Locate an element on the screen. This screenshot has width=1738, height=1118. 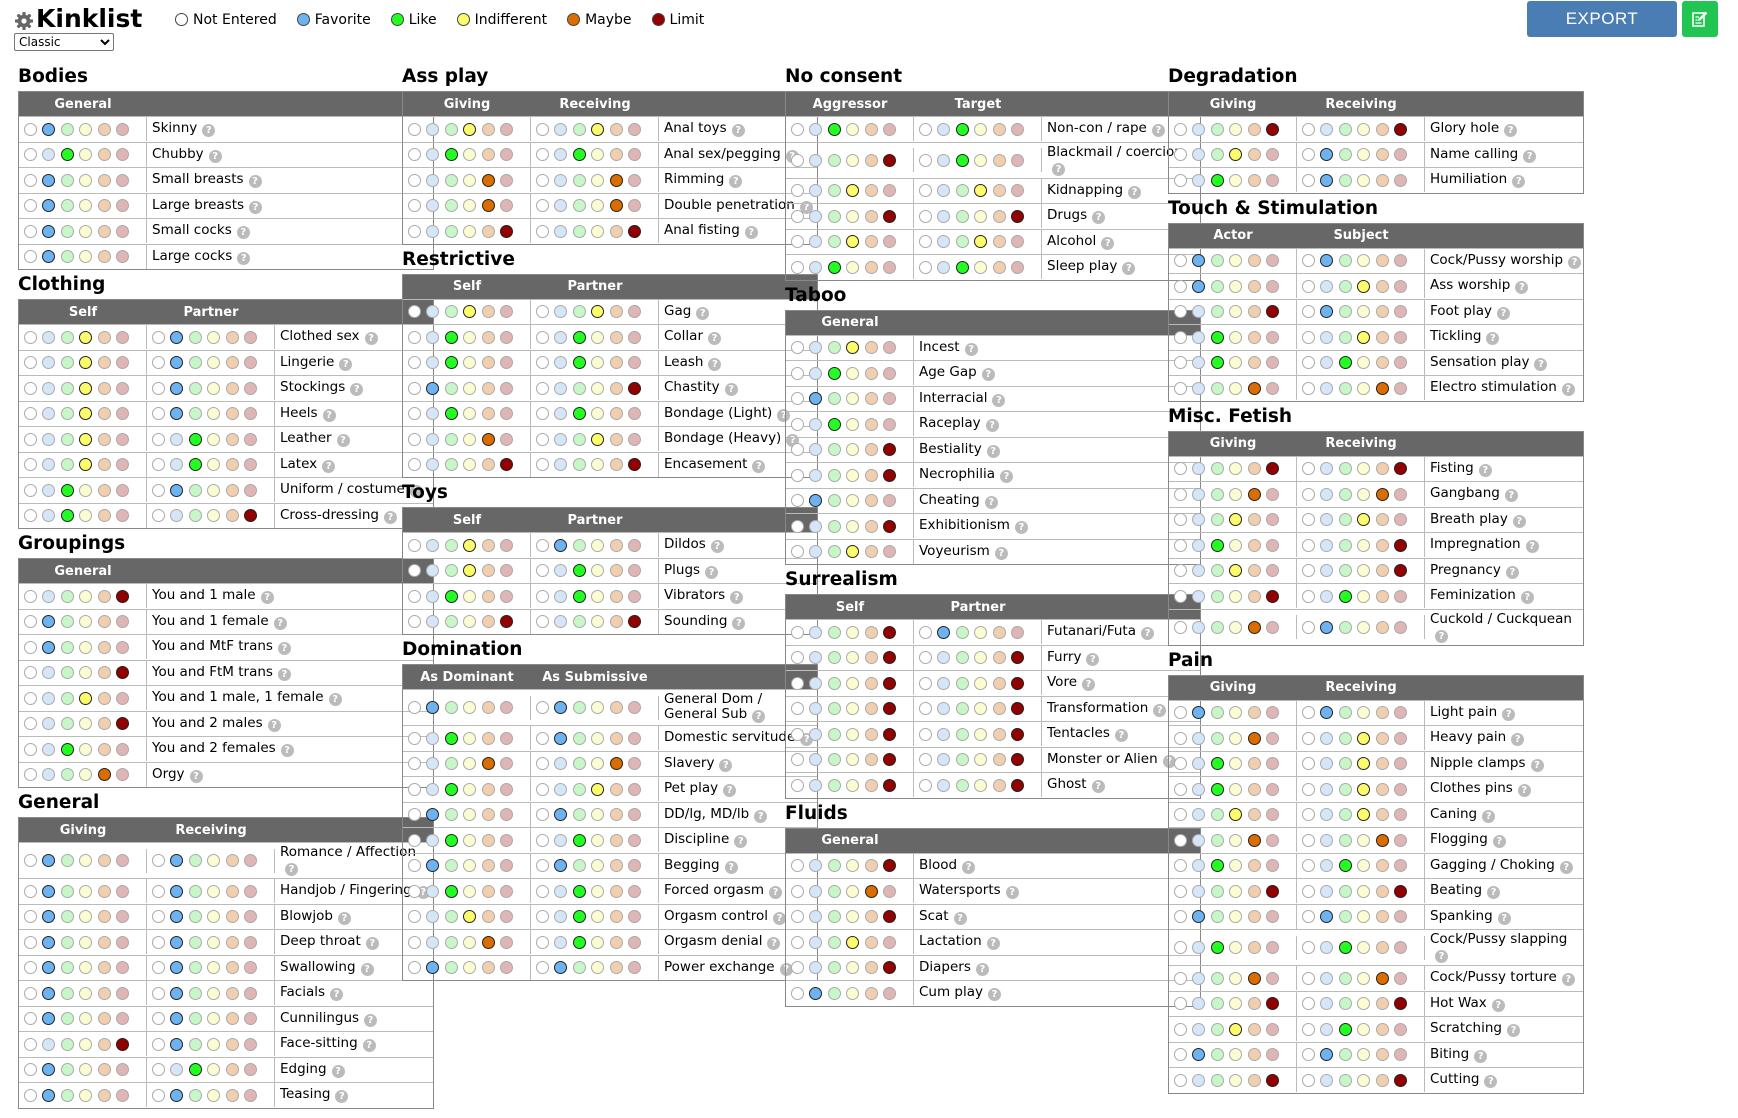
gear-icon is located at coordinates (24, 21).